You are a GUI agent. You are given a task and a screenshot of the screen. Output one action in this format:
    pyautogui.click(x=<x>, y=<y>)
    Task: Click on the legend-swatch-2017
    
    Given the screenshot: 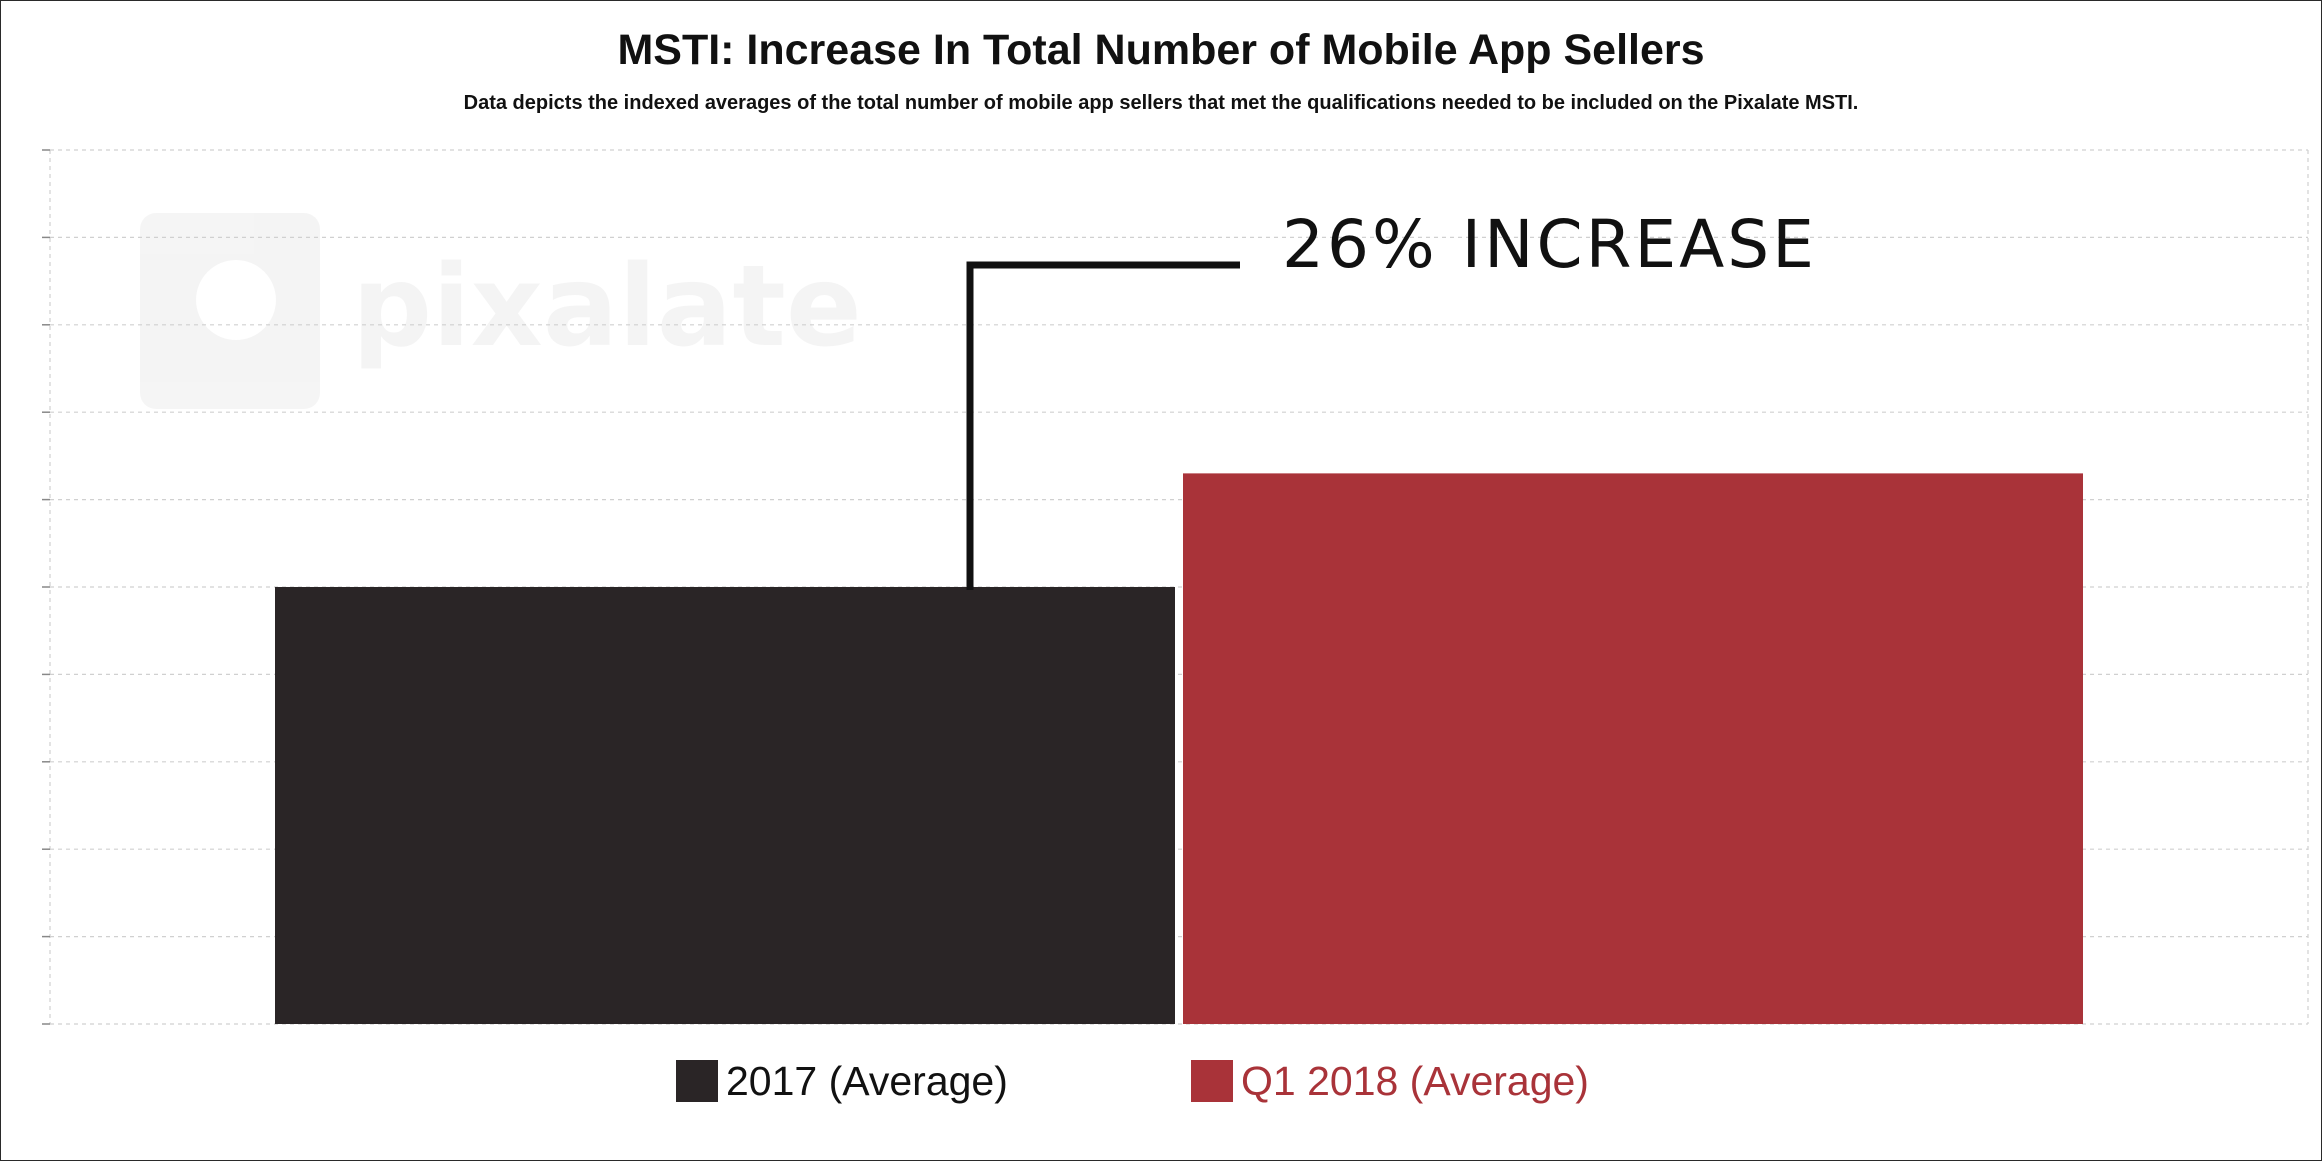 What is the action you would take?
    pyautogui.click(x=697, y=1081)
    